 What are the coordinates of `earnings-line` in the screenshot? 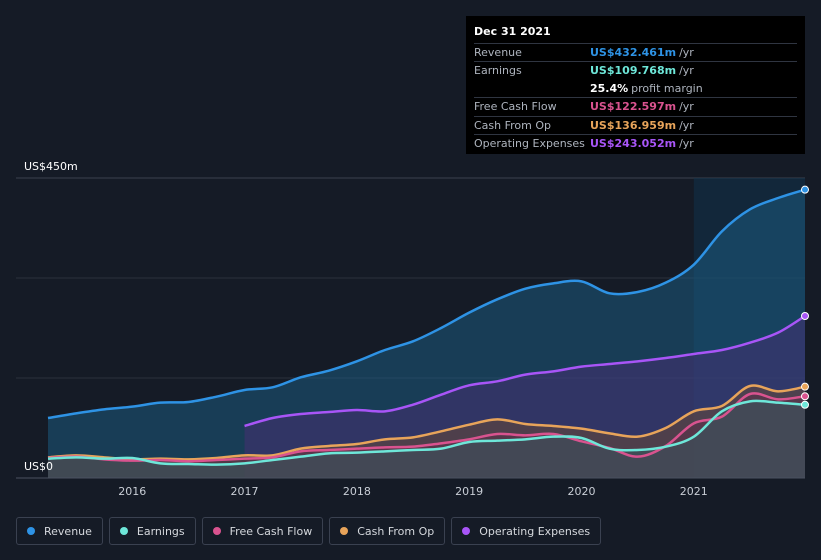 It's located at (426, 432).